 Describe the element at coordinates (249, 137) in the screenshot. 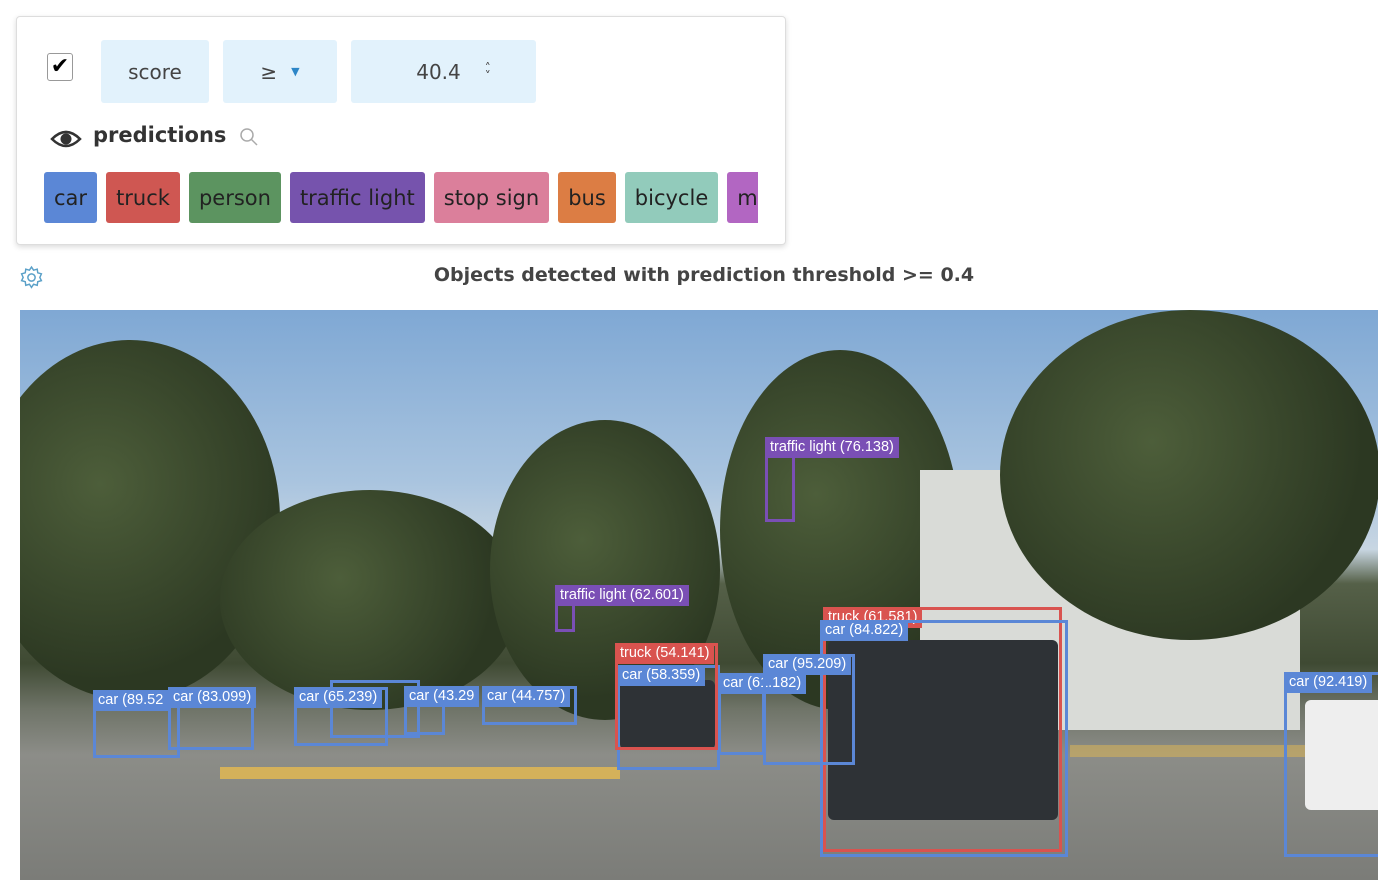

I see `search-icon` at that location.